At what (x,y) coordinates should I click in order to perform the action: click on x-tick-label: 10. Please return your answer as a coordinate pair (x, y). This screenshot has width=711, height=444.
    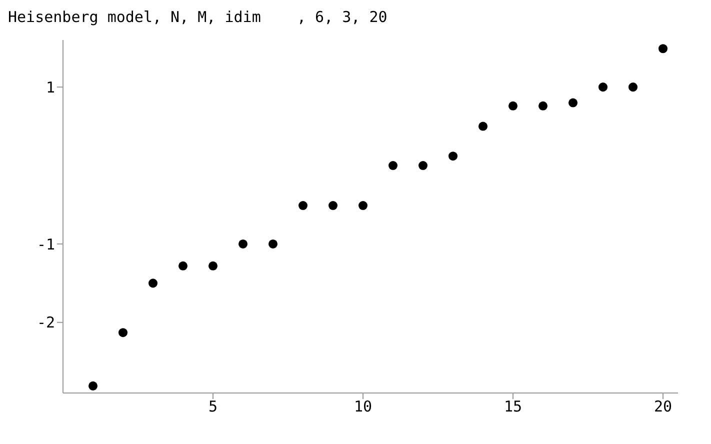
    Looking at the image, I should click on (363, 407).